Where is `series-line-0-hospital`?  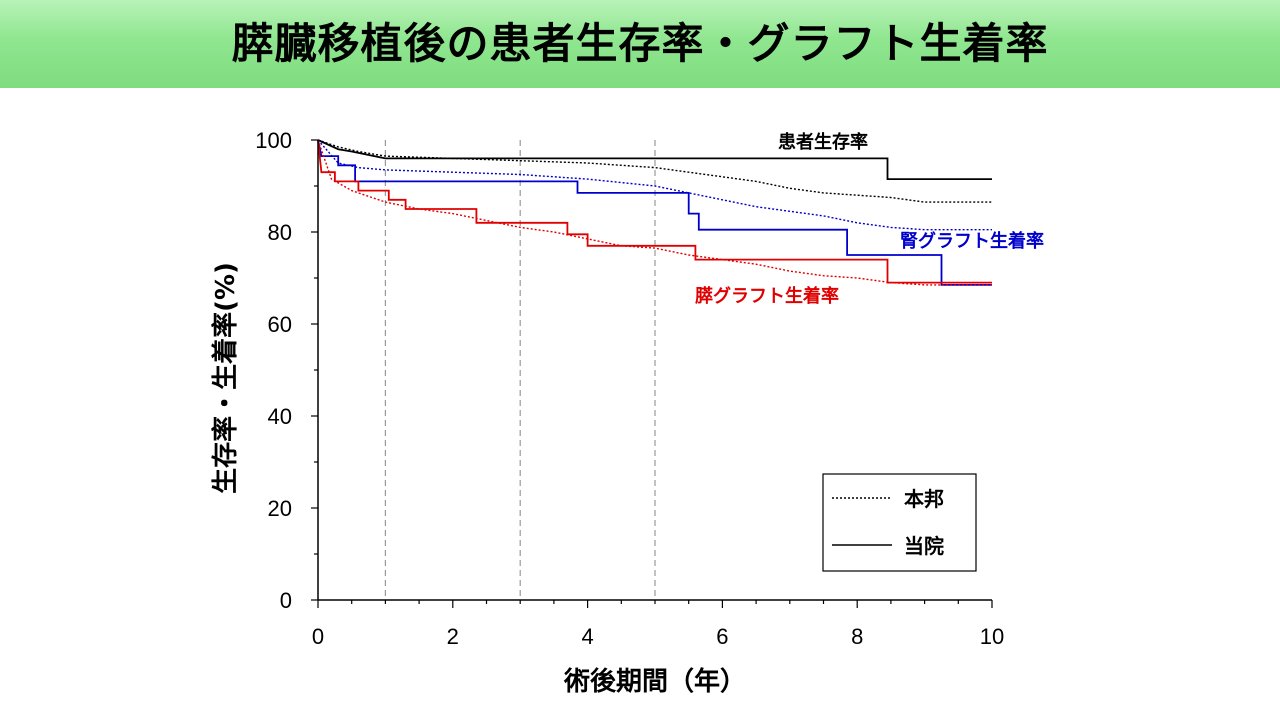 series-line-0-hospital is located at coordinates (654, 160).